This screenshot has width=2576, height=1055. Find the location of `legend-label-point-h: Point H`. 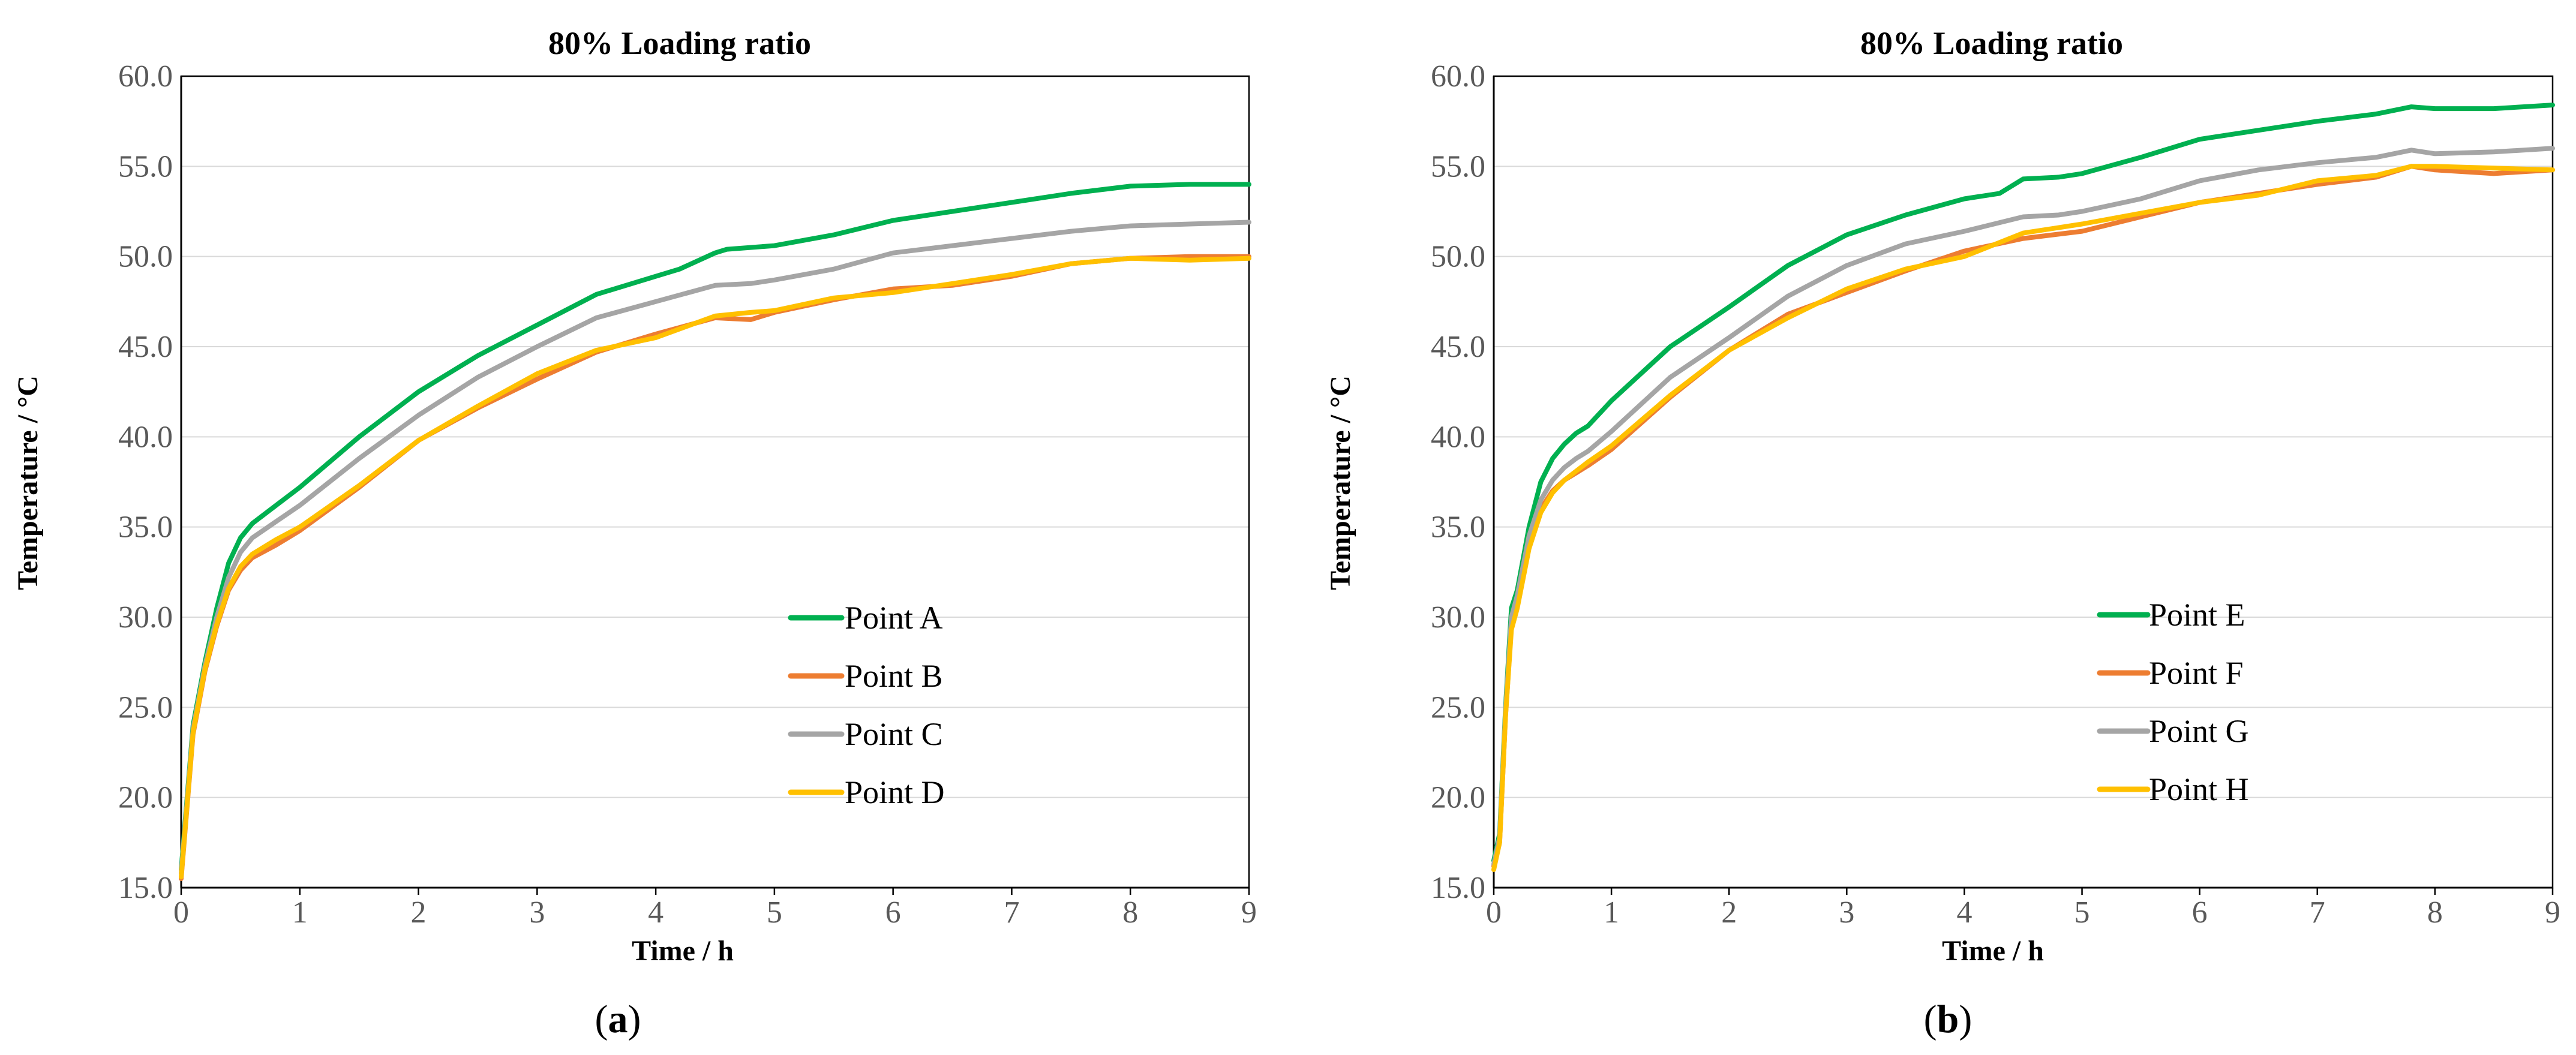

legend-label-point-h: Point H is located at coordinates (2199, 789).